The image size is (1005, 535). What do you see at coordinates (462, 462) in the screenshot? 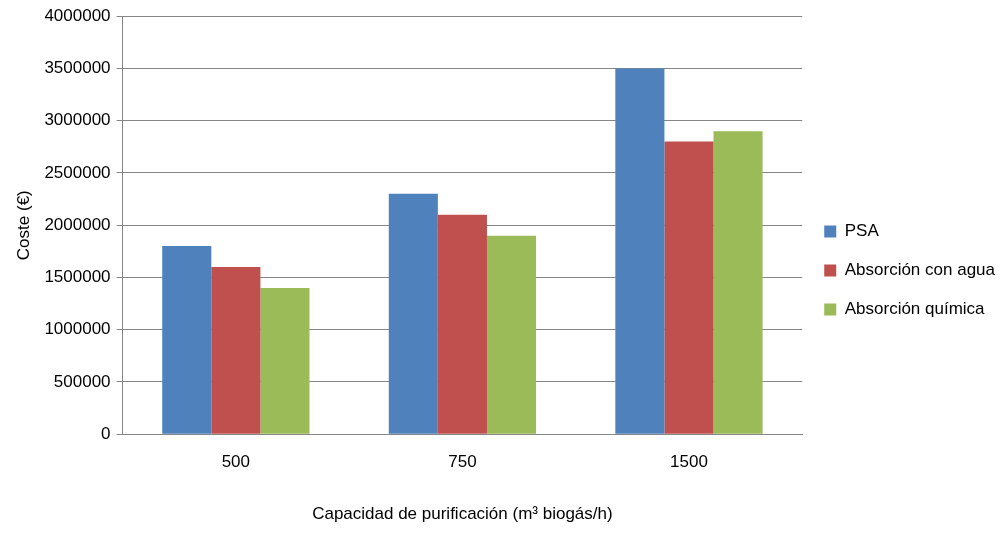
I see `x-tick-label: 750` at bounding box center [462, 462].